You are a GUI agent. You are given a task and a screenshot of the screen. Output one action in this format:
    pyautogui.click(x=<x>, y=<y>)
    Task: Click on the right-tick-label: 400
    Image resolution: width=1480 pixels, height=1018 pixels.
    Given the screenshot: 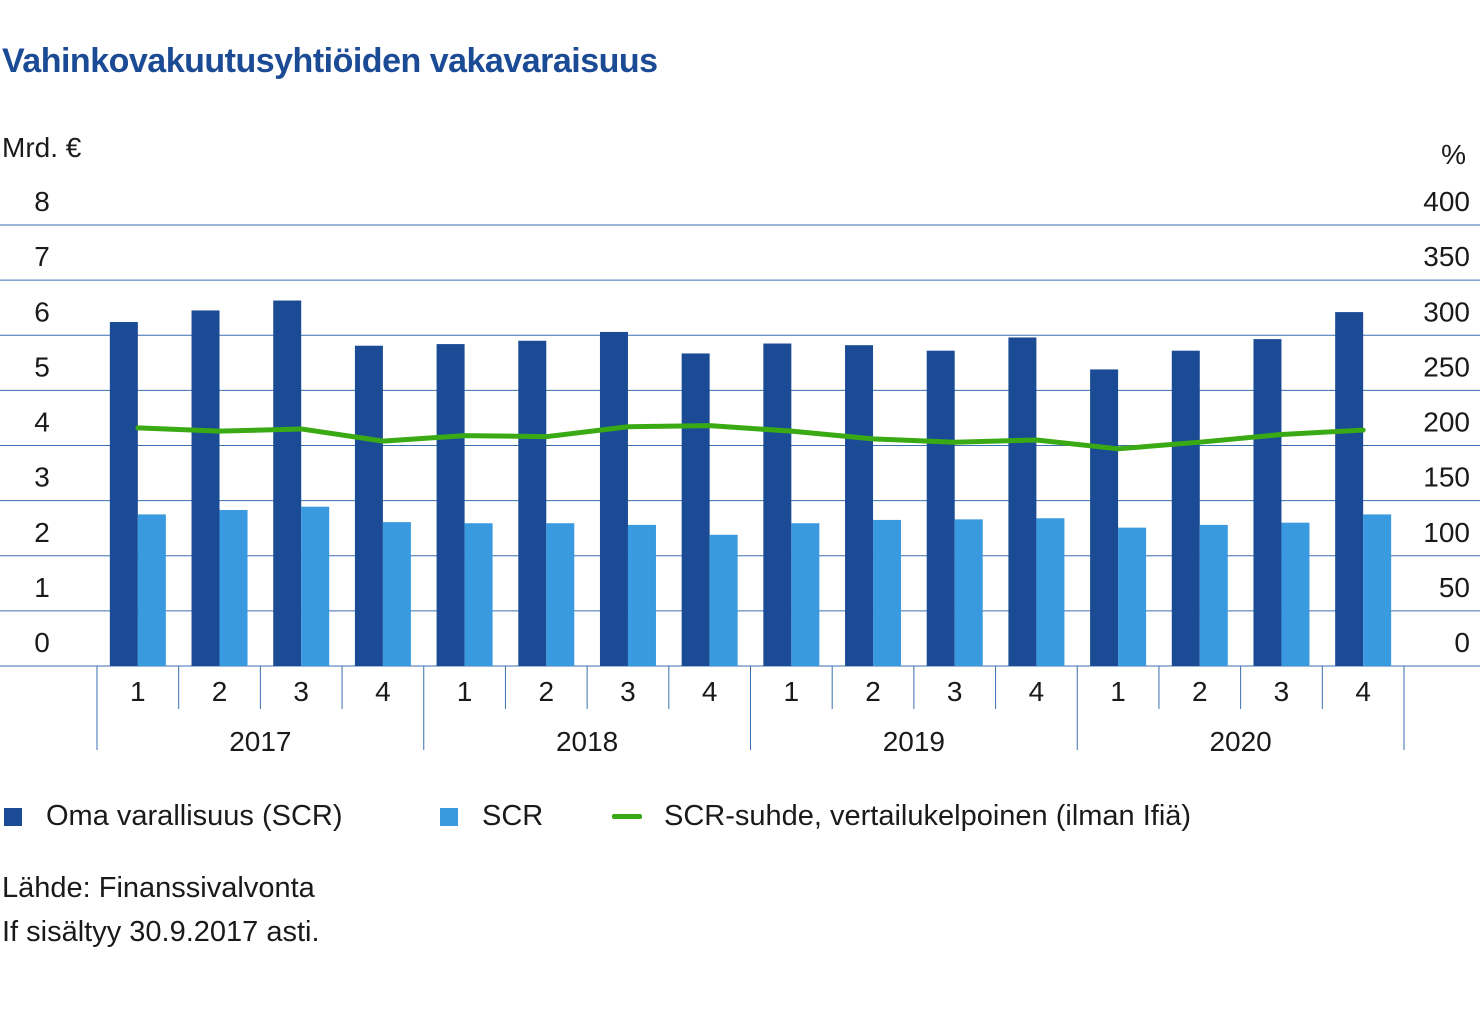 What is the action you would take?
    pyautogui.click(x=1446, y=201)
    